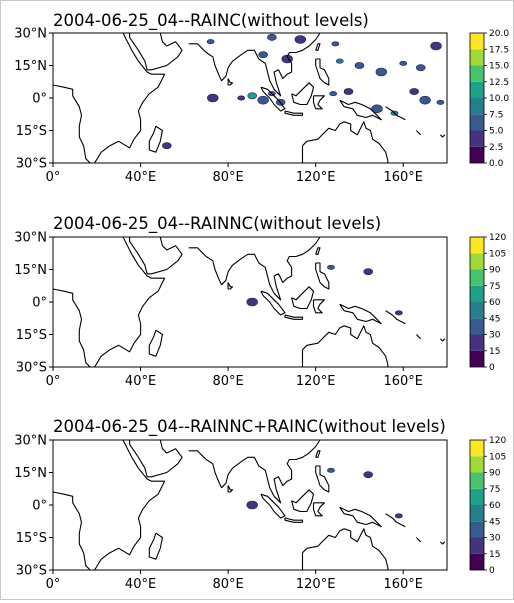 This screenshot has width=514, height=603. What do you see at coordinates (499, 50) in the screenshot?
I see `colorbar-tick-label: 17.5` at bounding box center [499, 50].